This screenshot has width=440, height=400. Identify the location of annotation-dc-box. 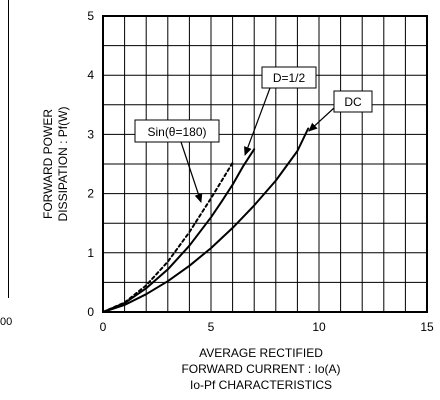
(353, 101).